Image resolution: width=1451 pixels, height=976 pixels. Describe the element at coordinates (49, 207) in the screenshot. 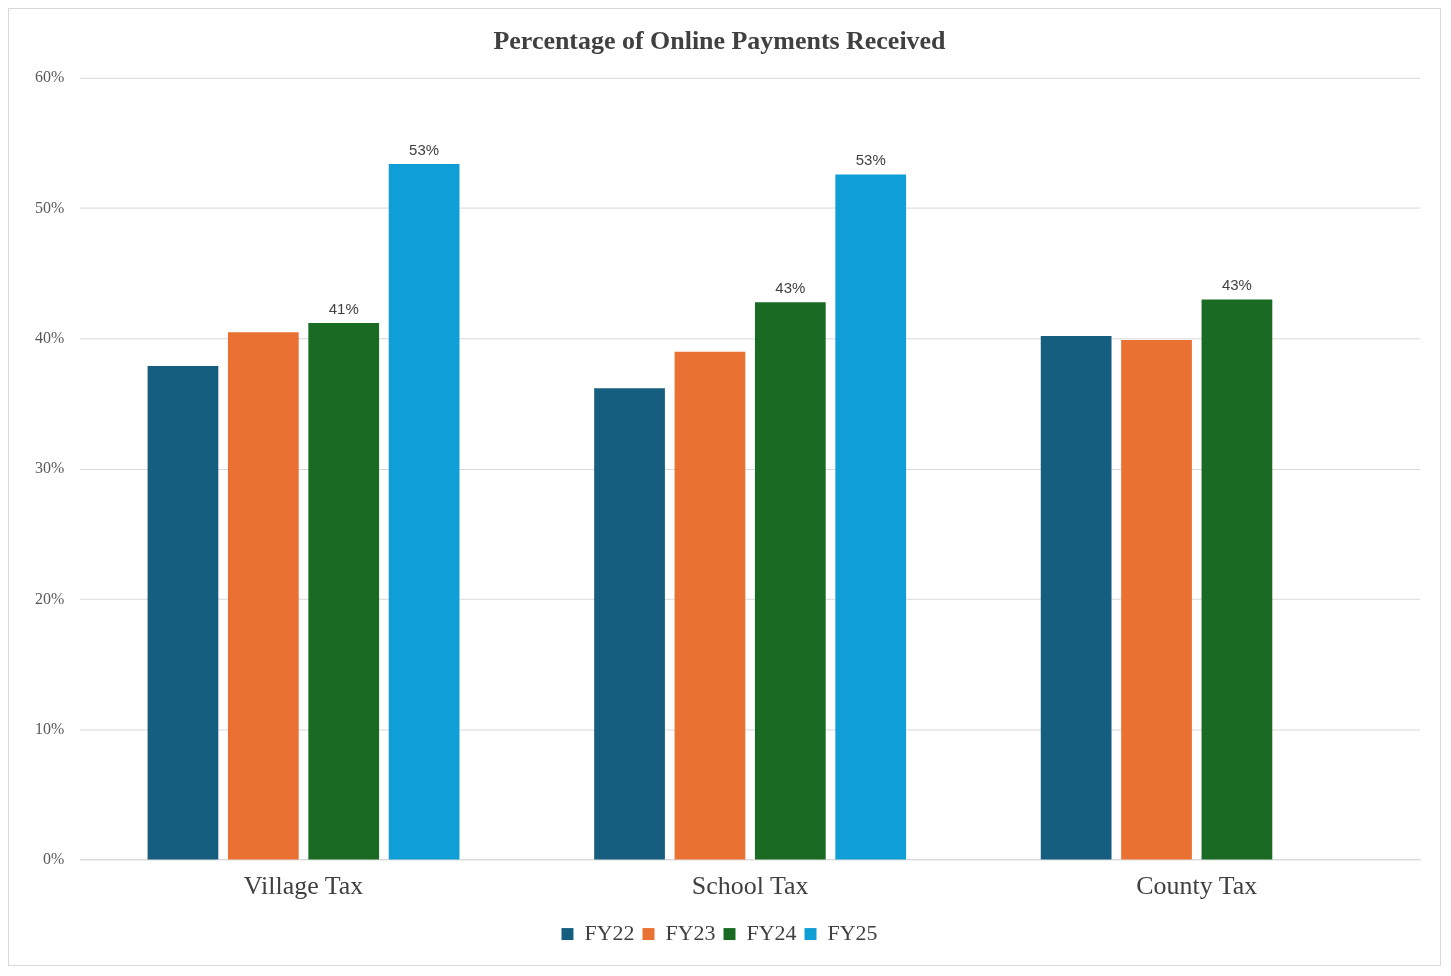

I see `y-tick-label: 50%` at that location.